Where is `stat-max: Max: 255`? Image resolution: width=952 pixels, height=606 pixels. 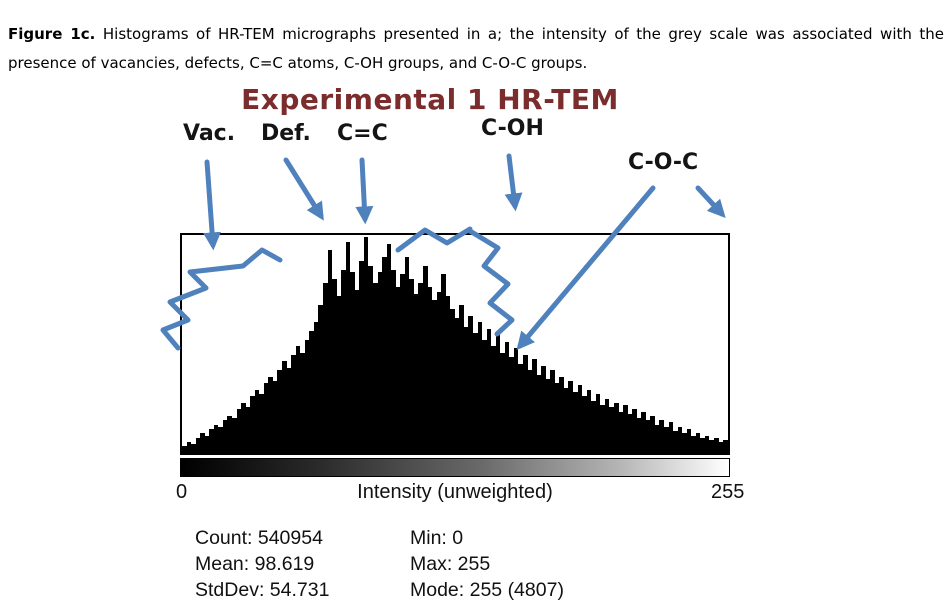
stat-max: Max: 255 is located at coordinates (450, 564).